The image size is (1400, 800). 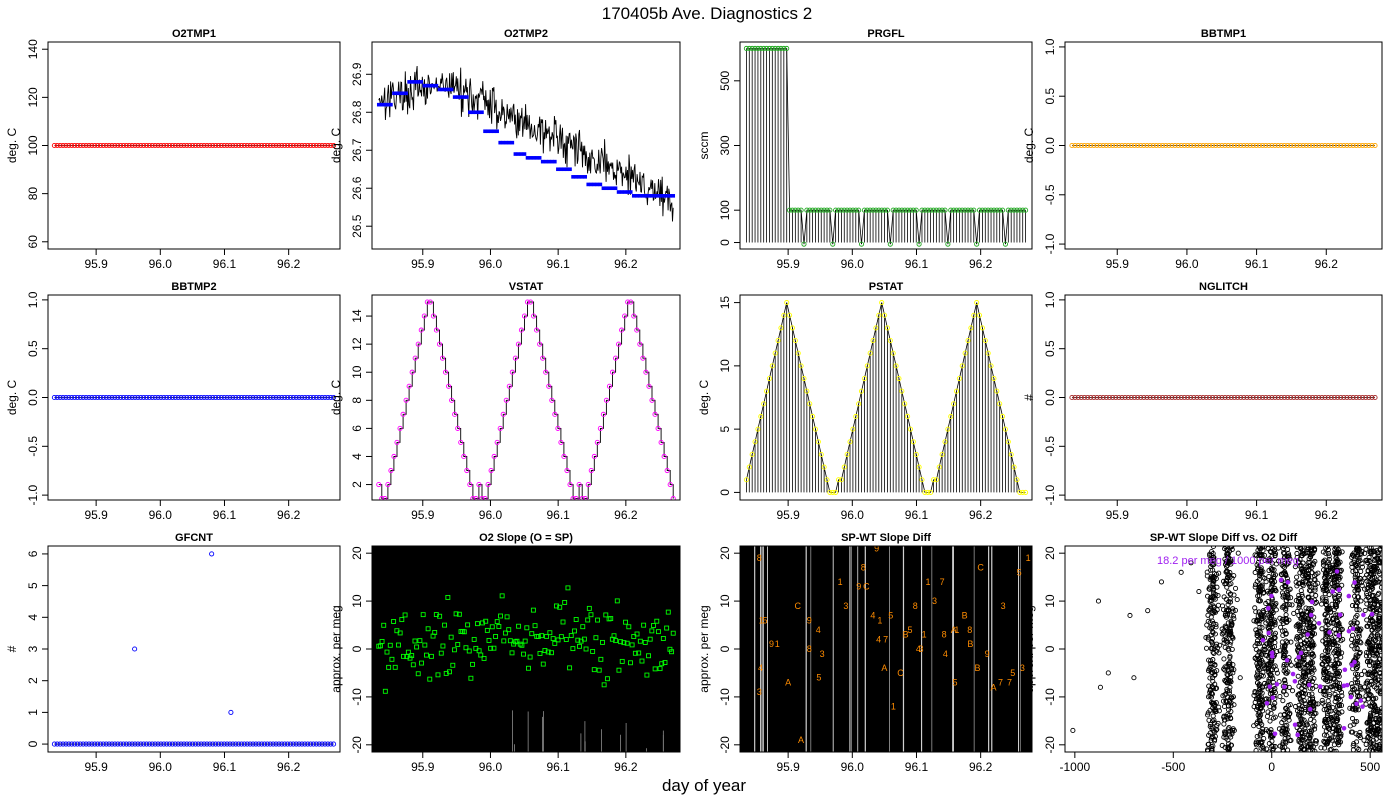 What do you see at coordinates (1050, 194) in the screenshot?
I see `y-tick-label: -0.5` at bounding box center [1050, 194].